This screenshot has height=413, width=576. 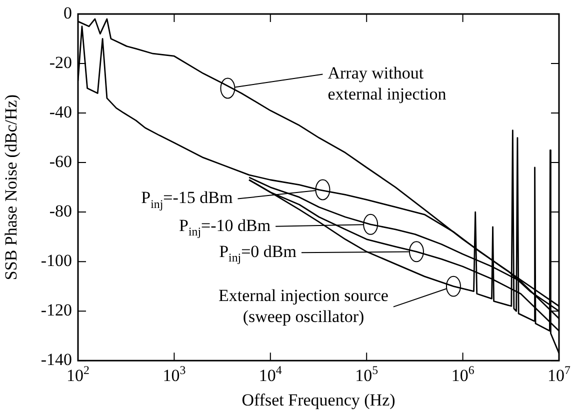 I want to click on annotation: External injection source (sweep oscillator), so click(x=303, y=306).